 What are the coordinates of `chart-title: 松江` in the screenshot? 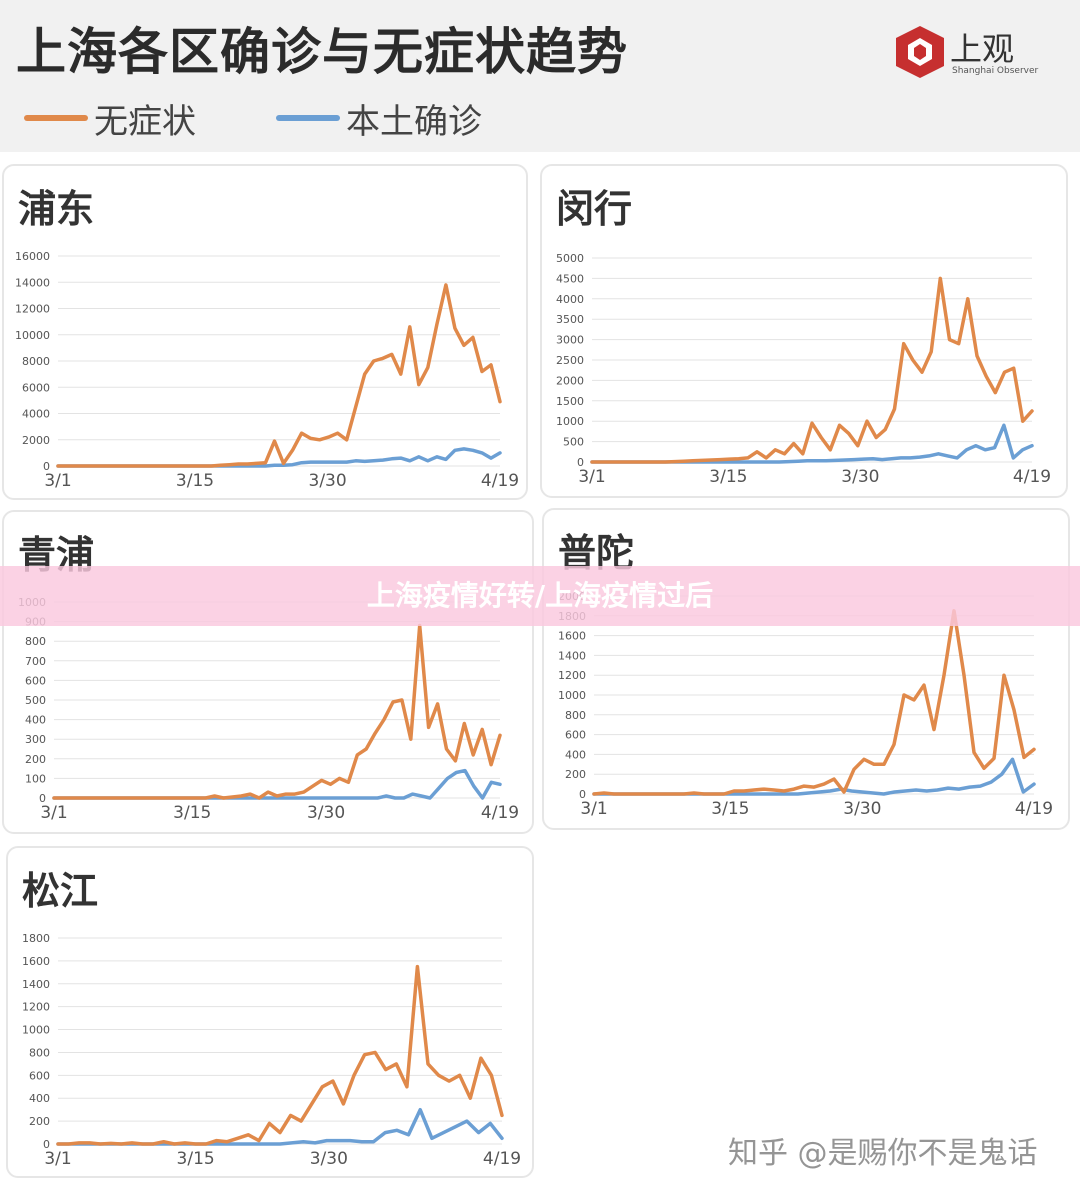 It's located at (60, 891).